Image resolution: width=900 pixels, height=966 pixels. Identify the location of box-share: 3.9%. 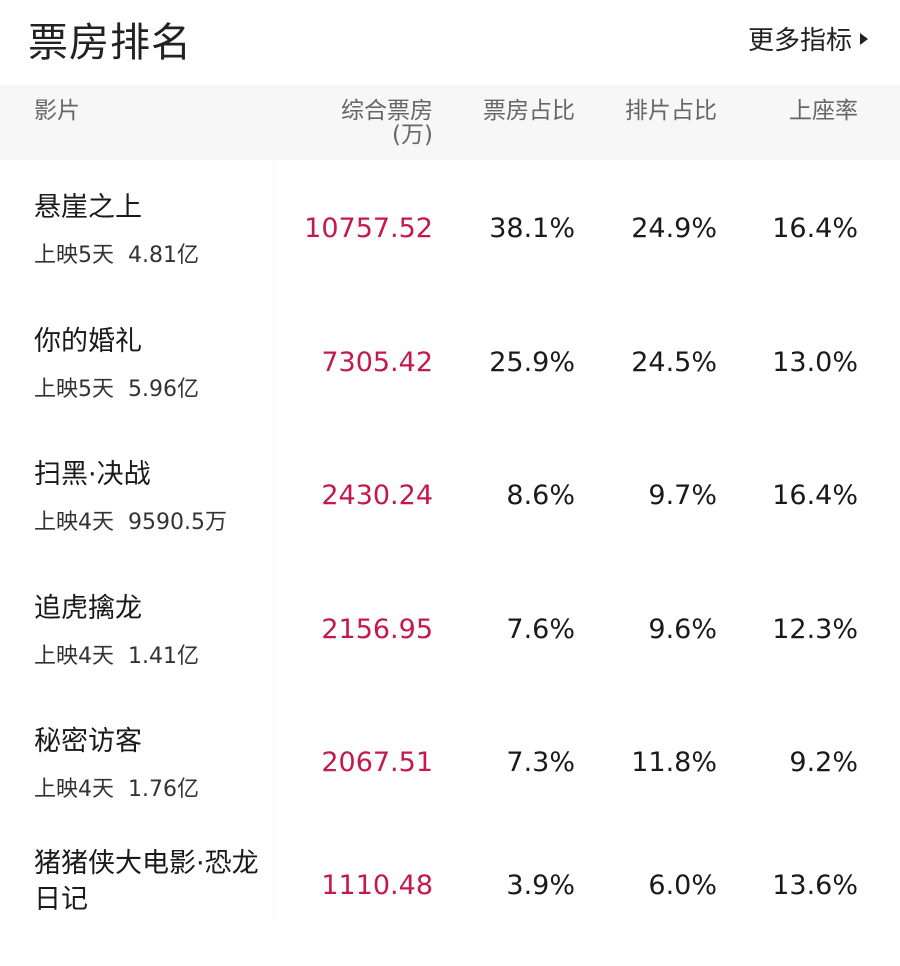
(540, 885).